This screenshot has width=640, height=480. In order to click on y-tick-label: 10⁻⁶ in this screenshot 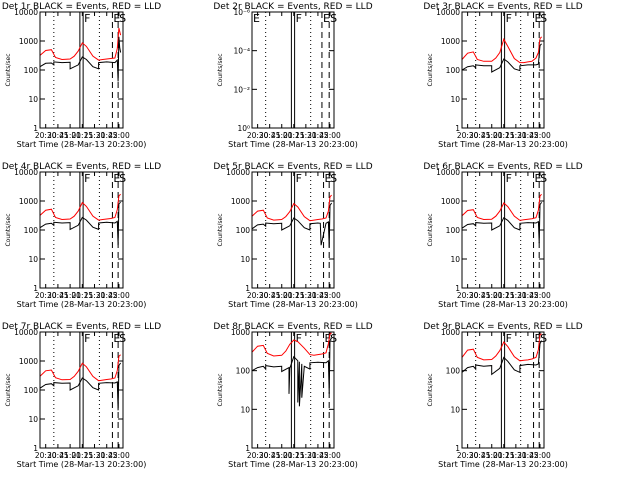, I will do `click(241, 12)`.